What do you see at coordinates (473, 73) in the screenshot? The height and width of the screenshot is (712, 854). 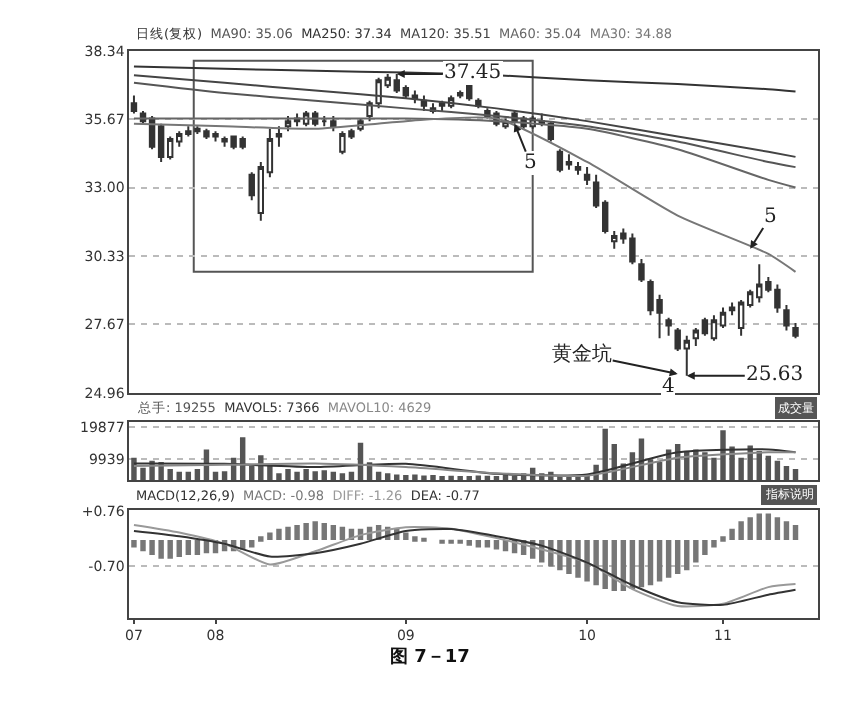 I see `annotation: 37.45` at bounding box center [473, 73].